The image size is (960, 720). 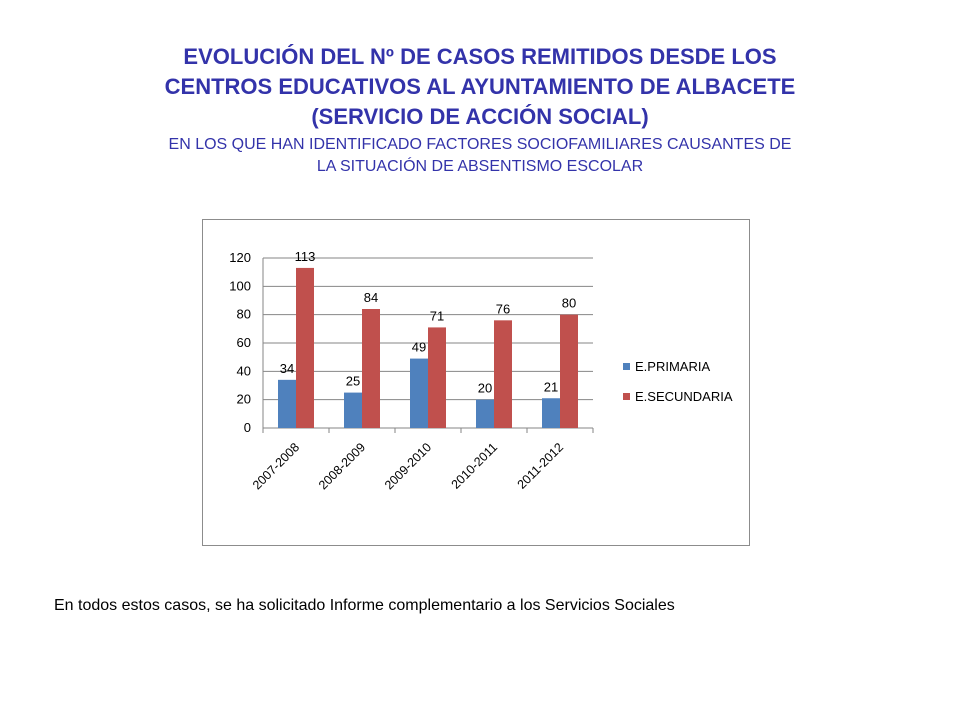 I want to click on data-label: 113, so click(x=305, y=256).